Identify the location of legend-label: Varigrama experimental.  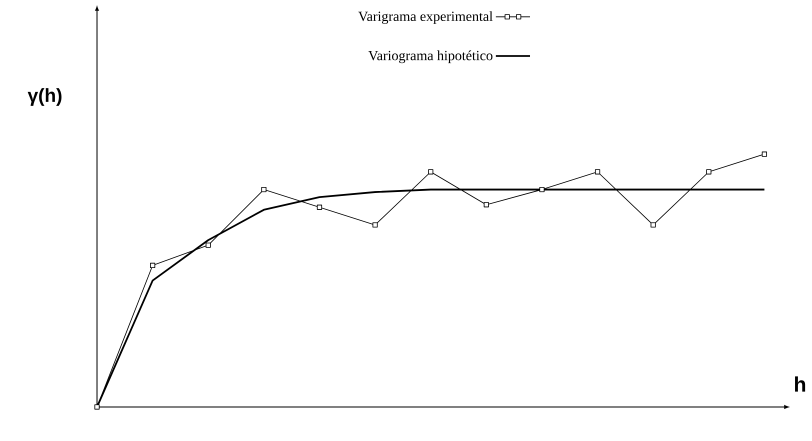
(425, 17).